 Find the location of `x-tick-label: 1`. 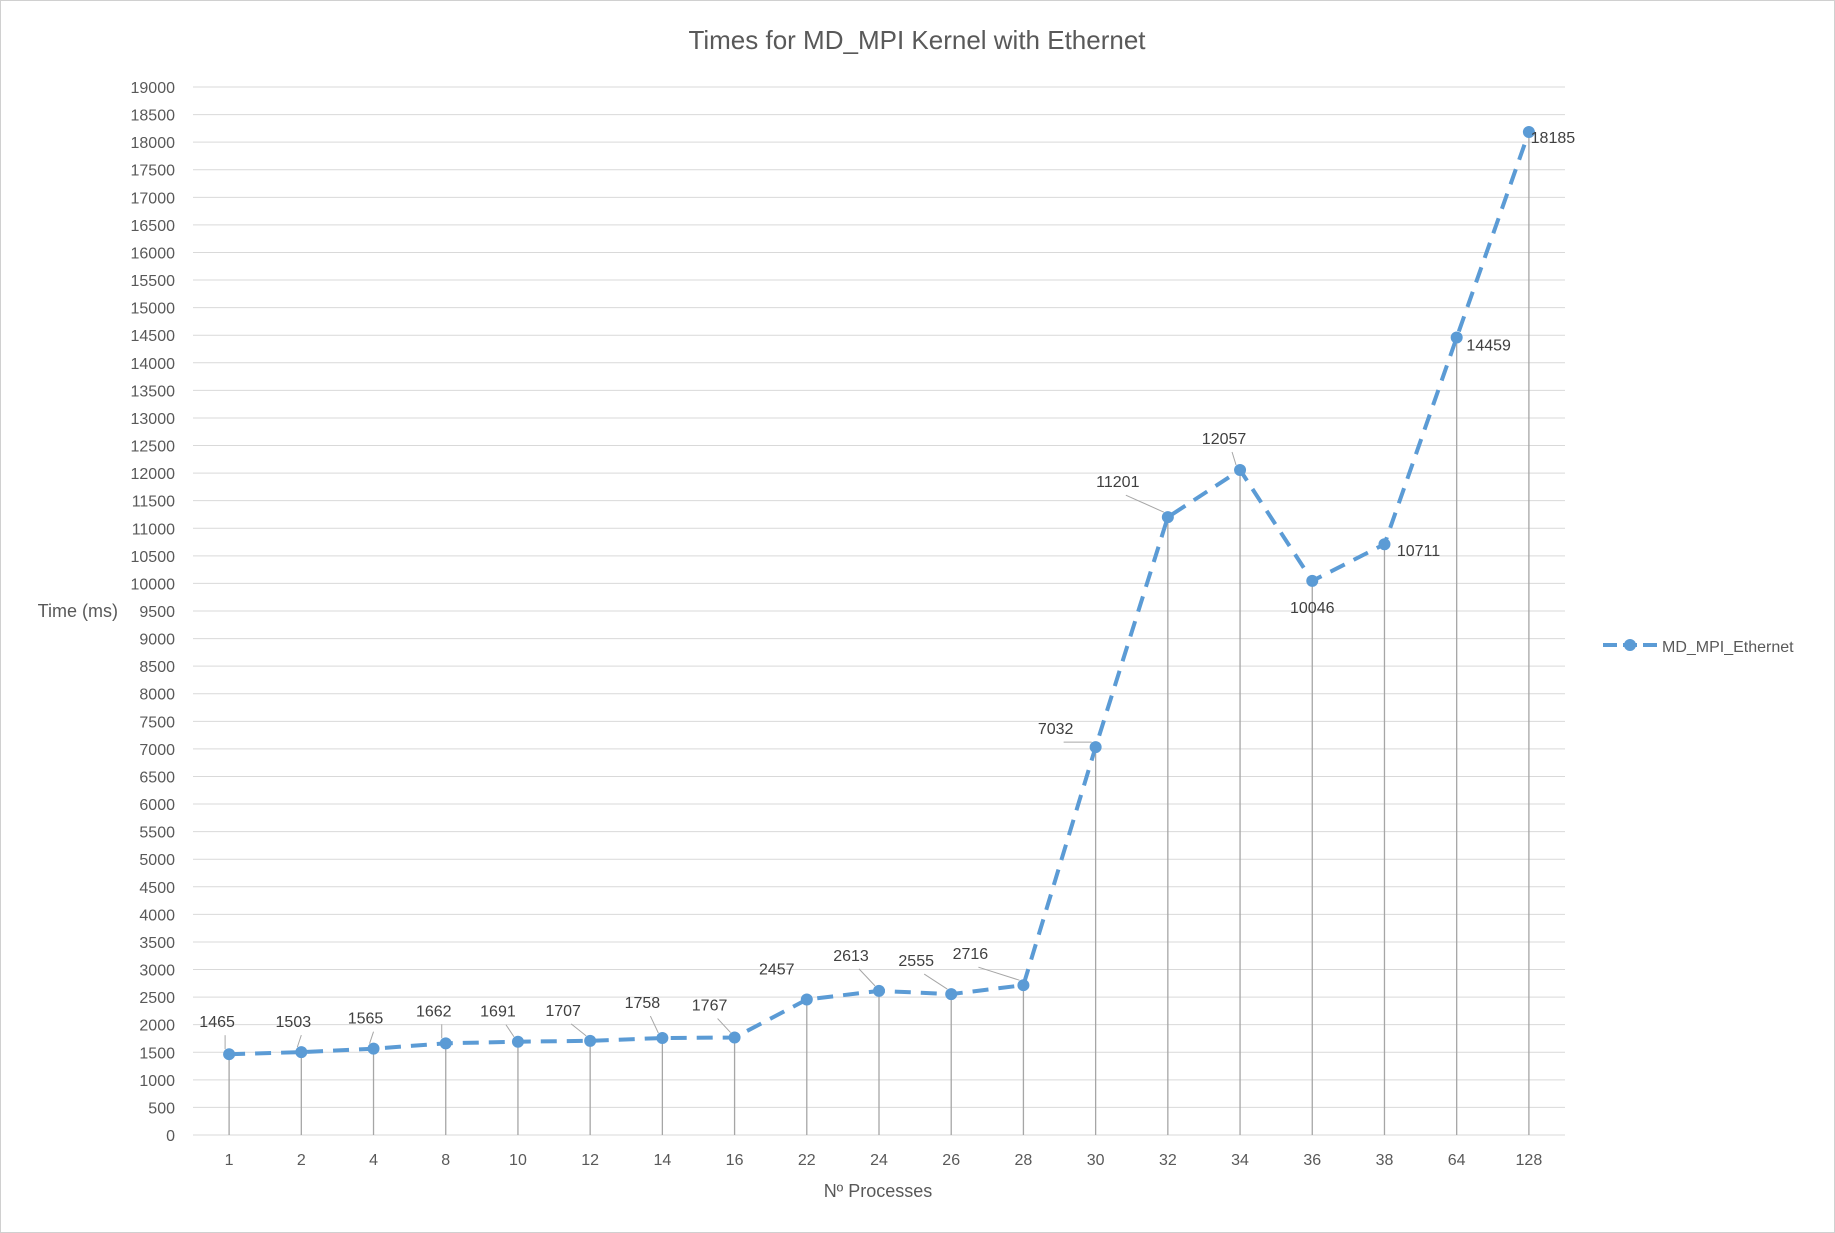

x-tick-label: 1 is located at coordinates (229, 1160).